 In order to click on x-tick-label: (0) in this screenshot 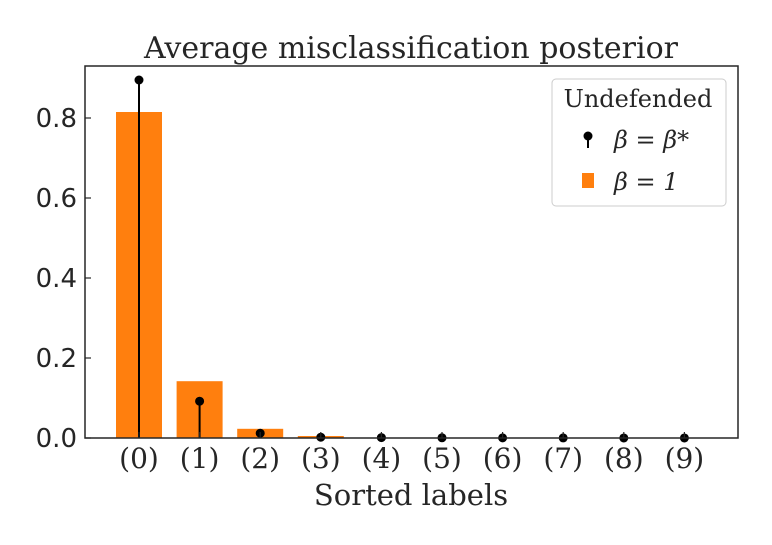, I will do `click(139, 458)`.